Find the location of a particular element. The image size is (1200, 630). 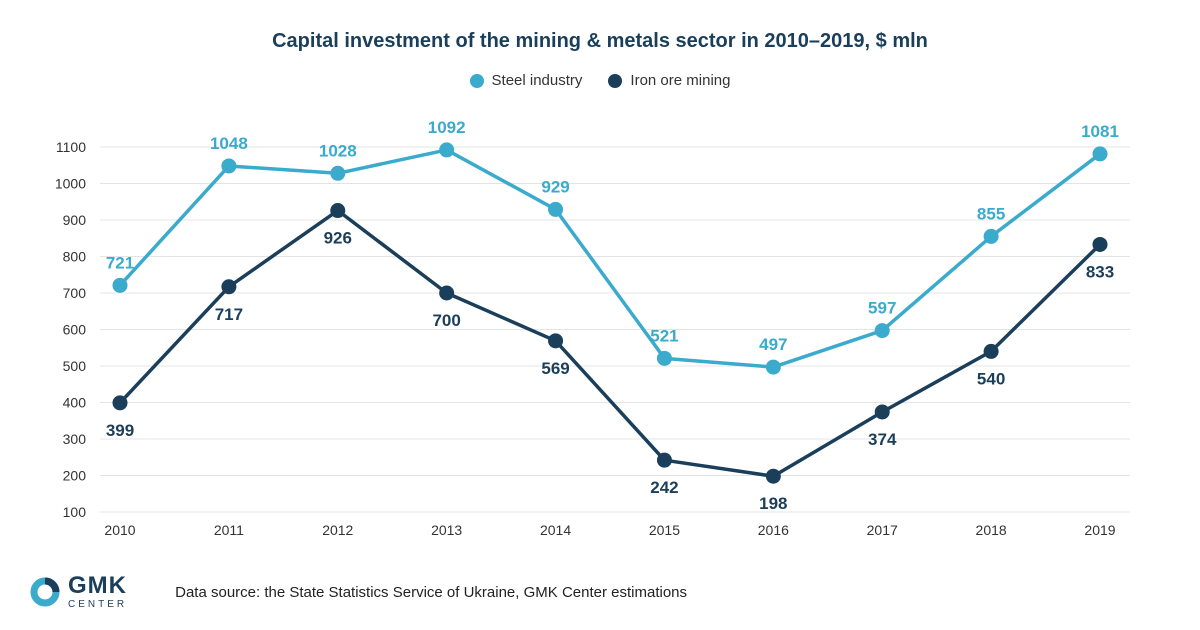

point-steel-2014 is located at coordinates (556, 209).